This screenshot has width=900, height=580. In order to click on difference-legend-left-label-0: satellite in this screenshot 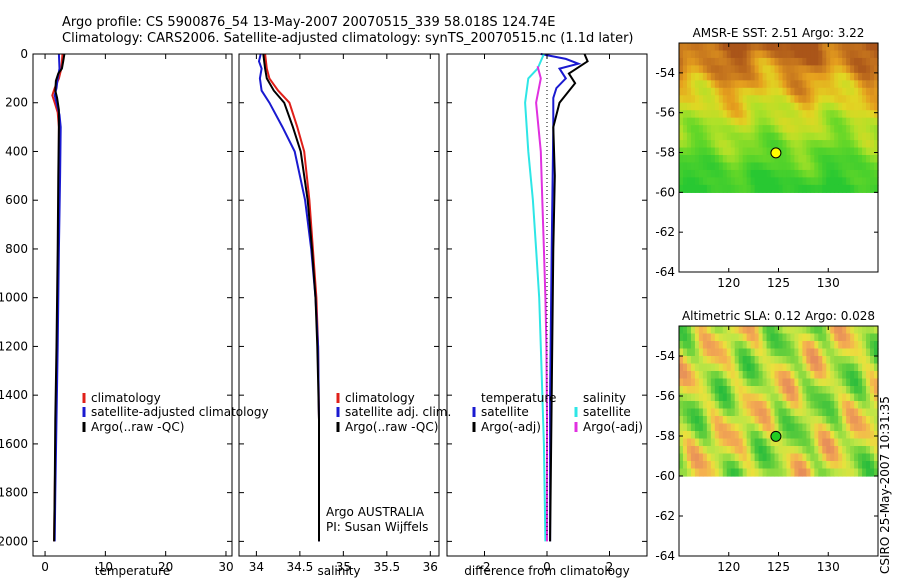, I will do `click(505, 412)`.